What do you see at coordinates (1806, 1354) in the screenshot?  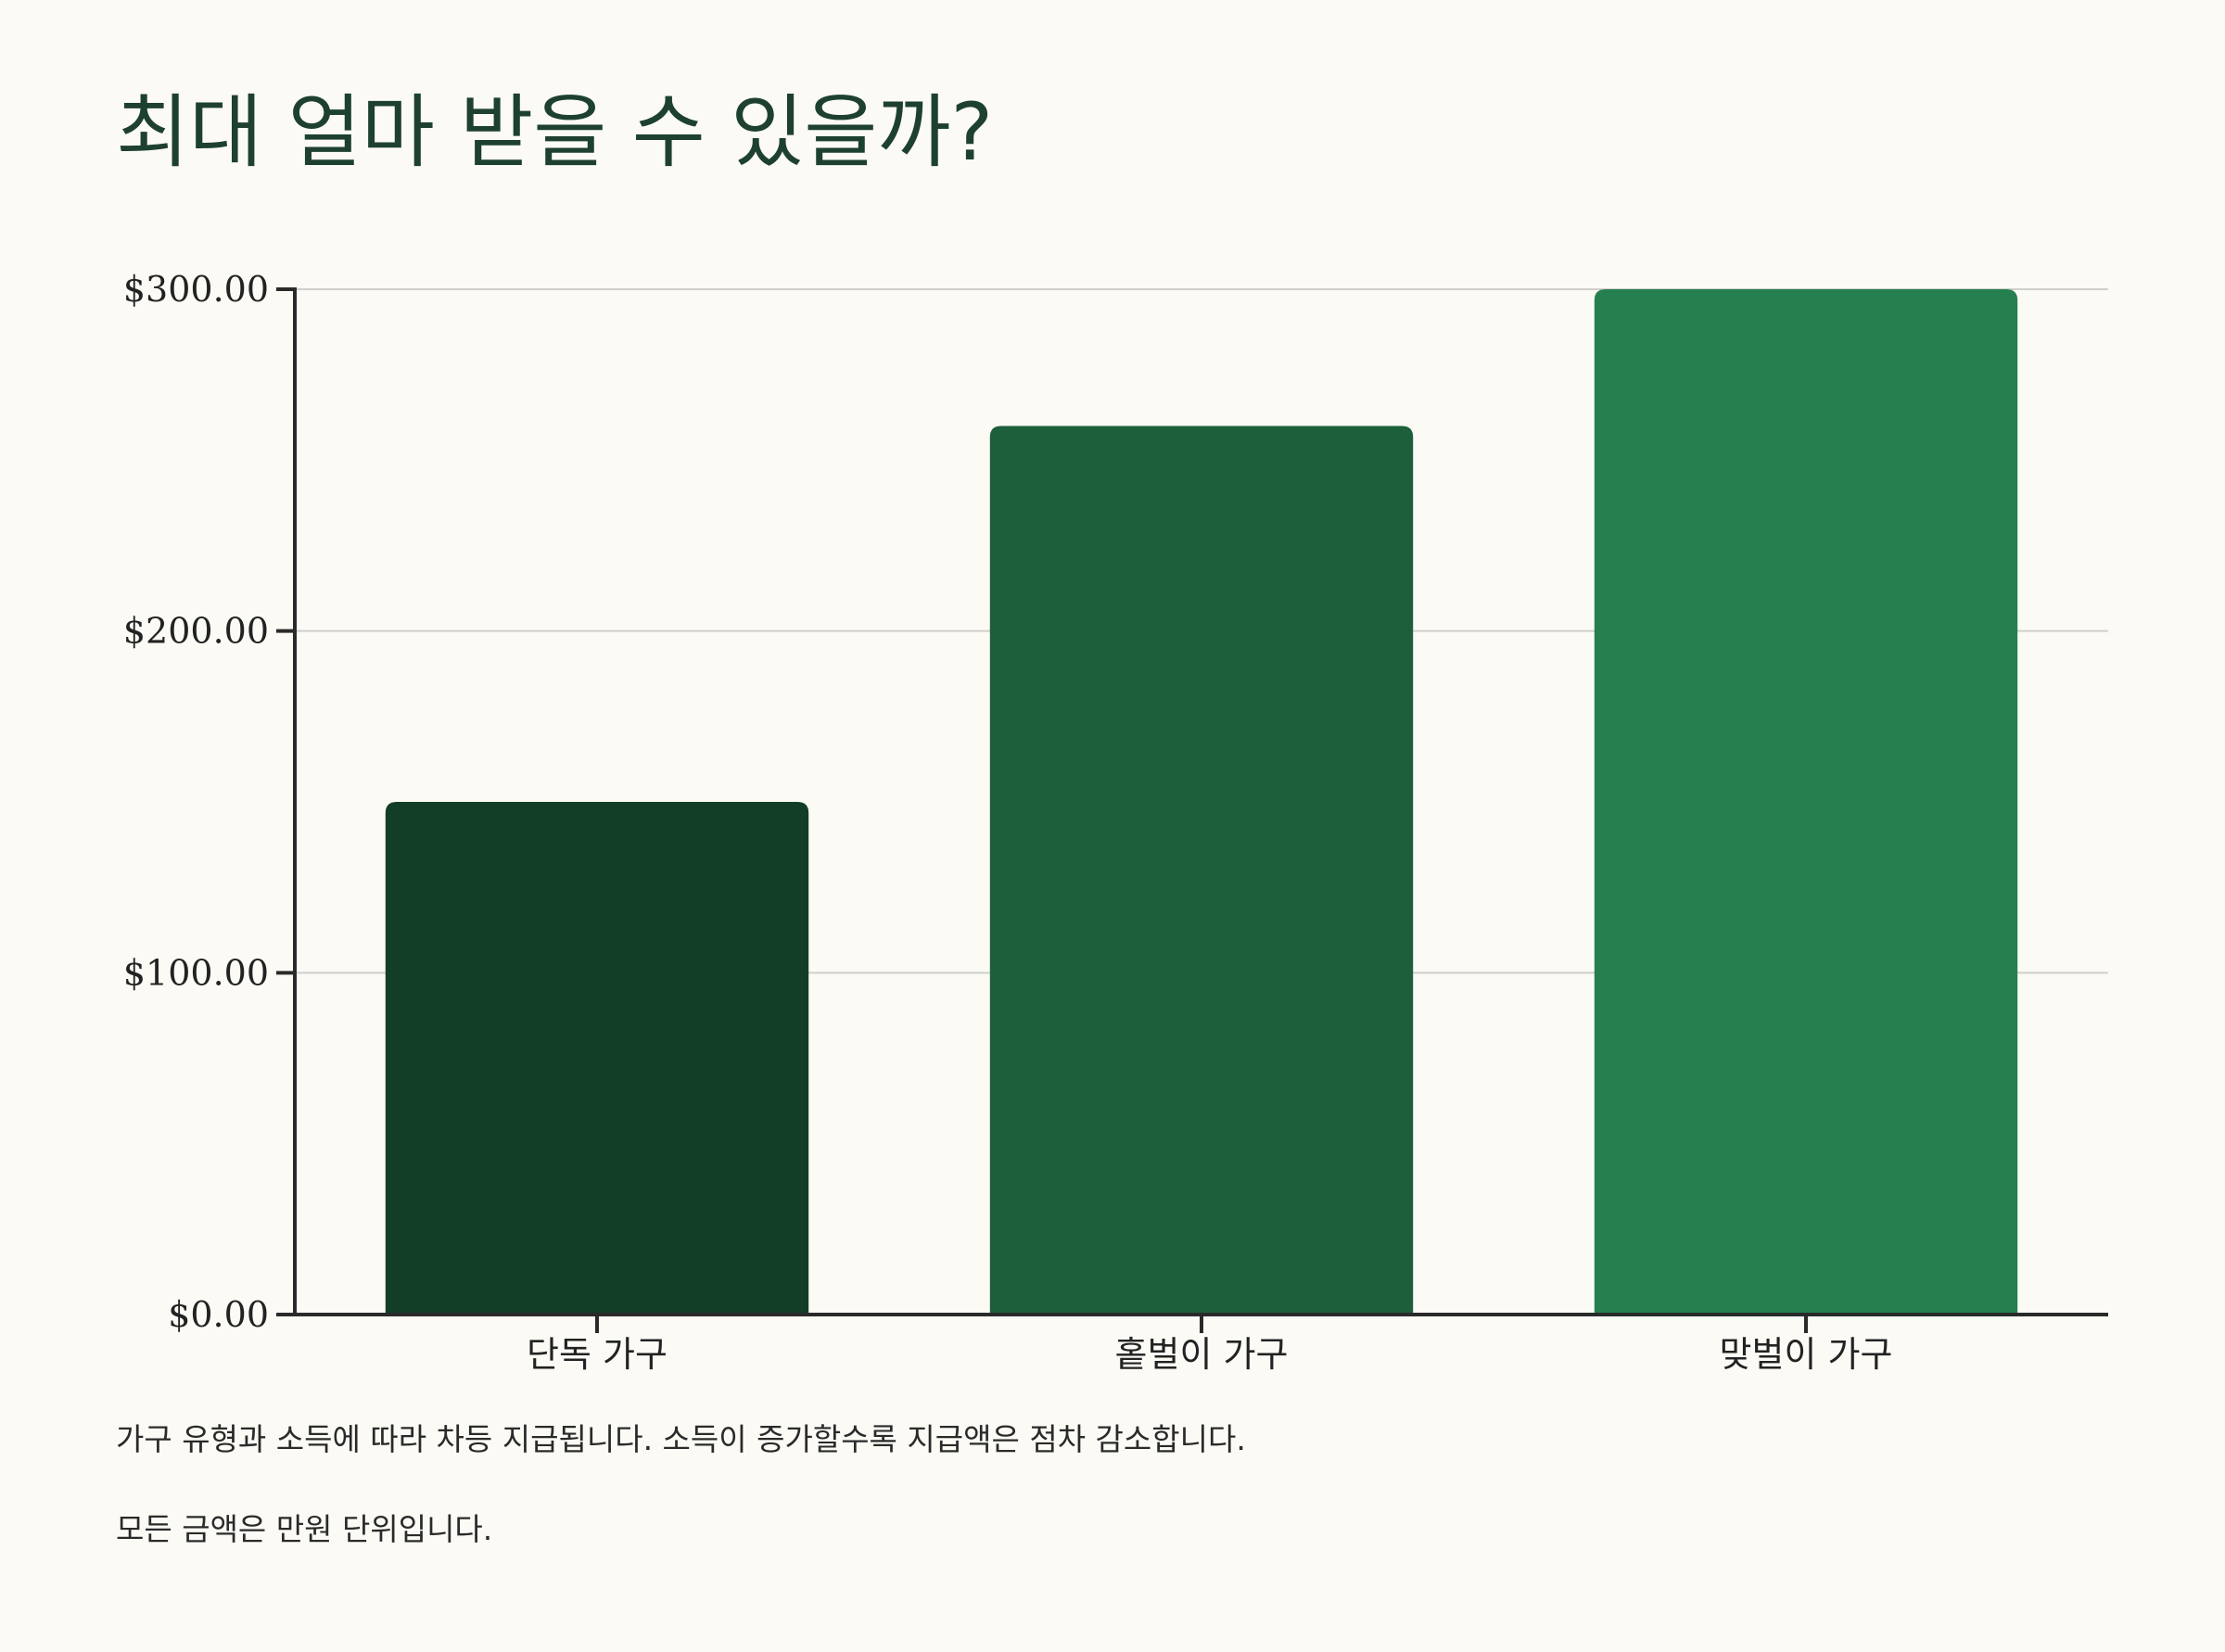 I see `x-tick-label: 맞벌이 가구` at bounding box center [1806, 1354].